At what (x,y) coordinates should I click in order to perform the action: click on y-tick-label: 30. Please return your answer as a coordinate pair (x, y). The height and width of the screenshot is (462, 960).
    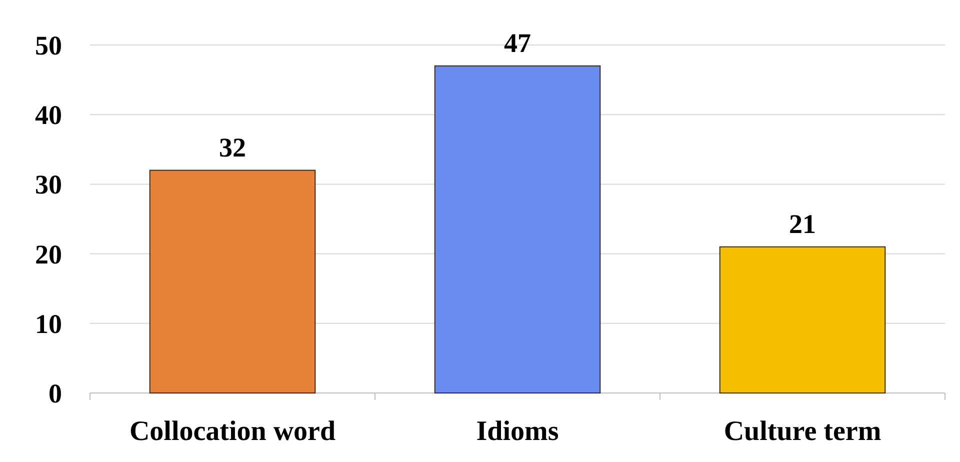
    Looking at the image, I should click on (48, 185).